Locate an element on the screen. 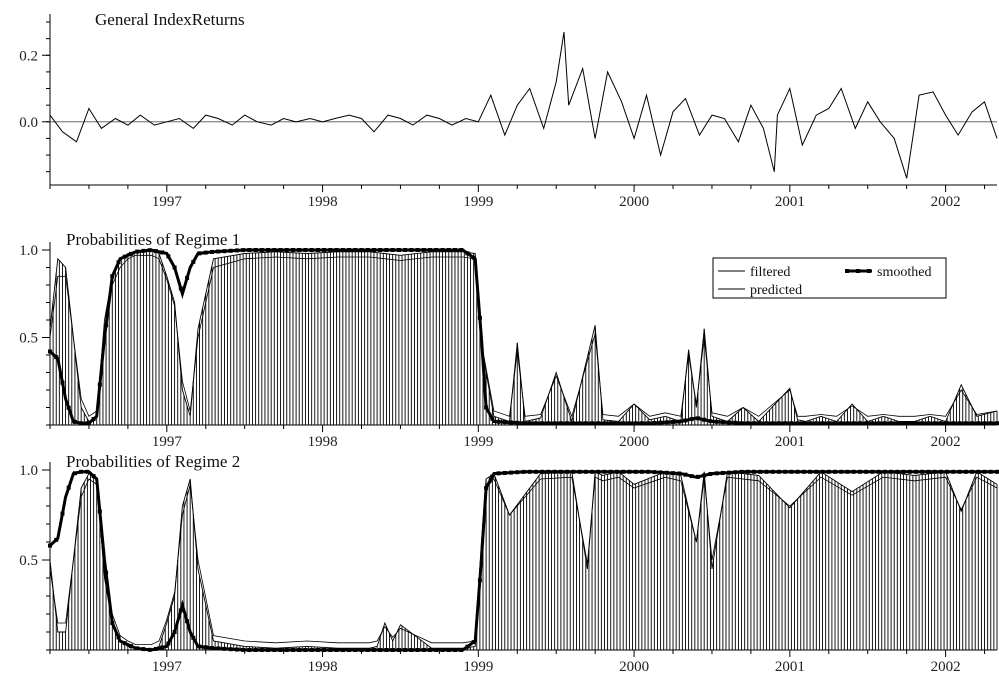  x-tick-label: 1998 is located at coordinates (323, 667).